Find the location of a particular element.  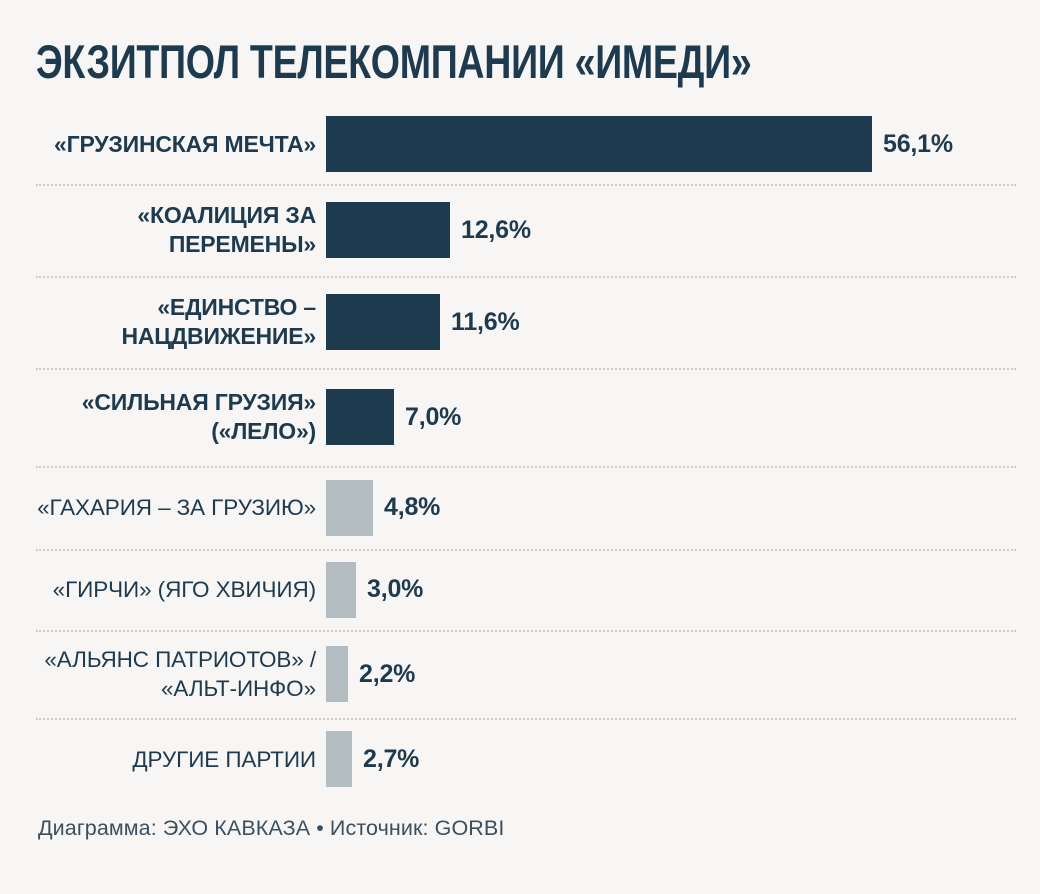

table-row: «СИЛЬНАЯ ГРУЗИЯ» («ЛЕЛО») 7,0% is located at coordinates (520, 417).